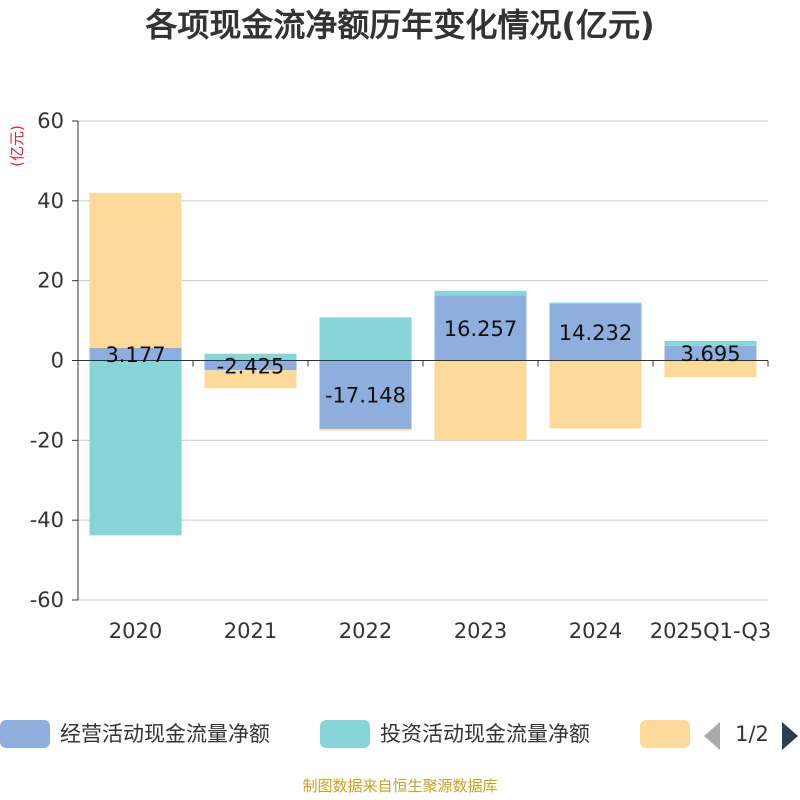 This screenshot has width=800, height=800. What do you see at coordinates (165, 734) in the screenshot?
I see `legend-label-operating: 经营活动现金流量净额` at bounding box center [165, 734].